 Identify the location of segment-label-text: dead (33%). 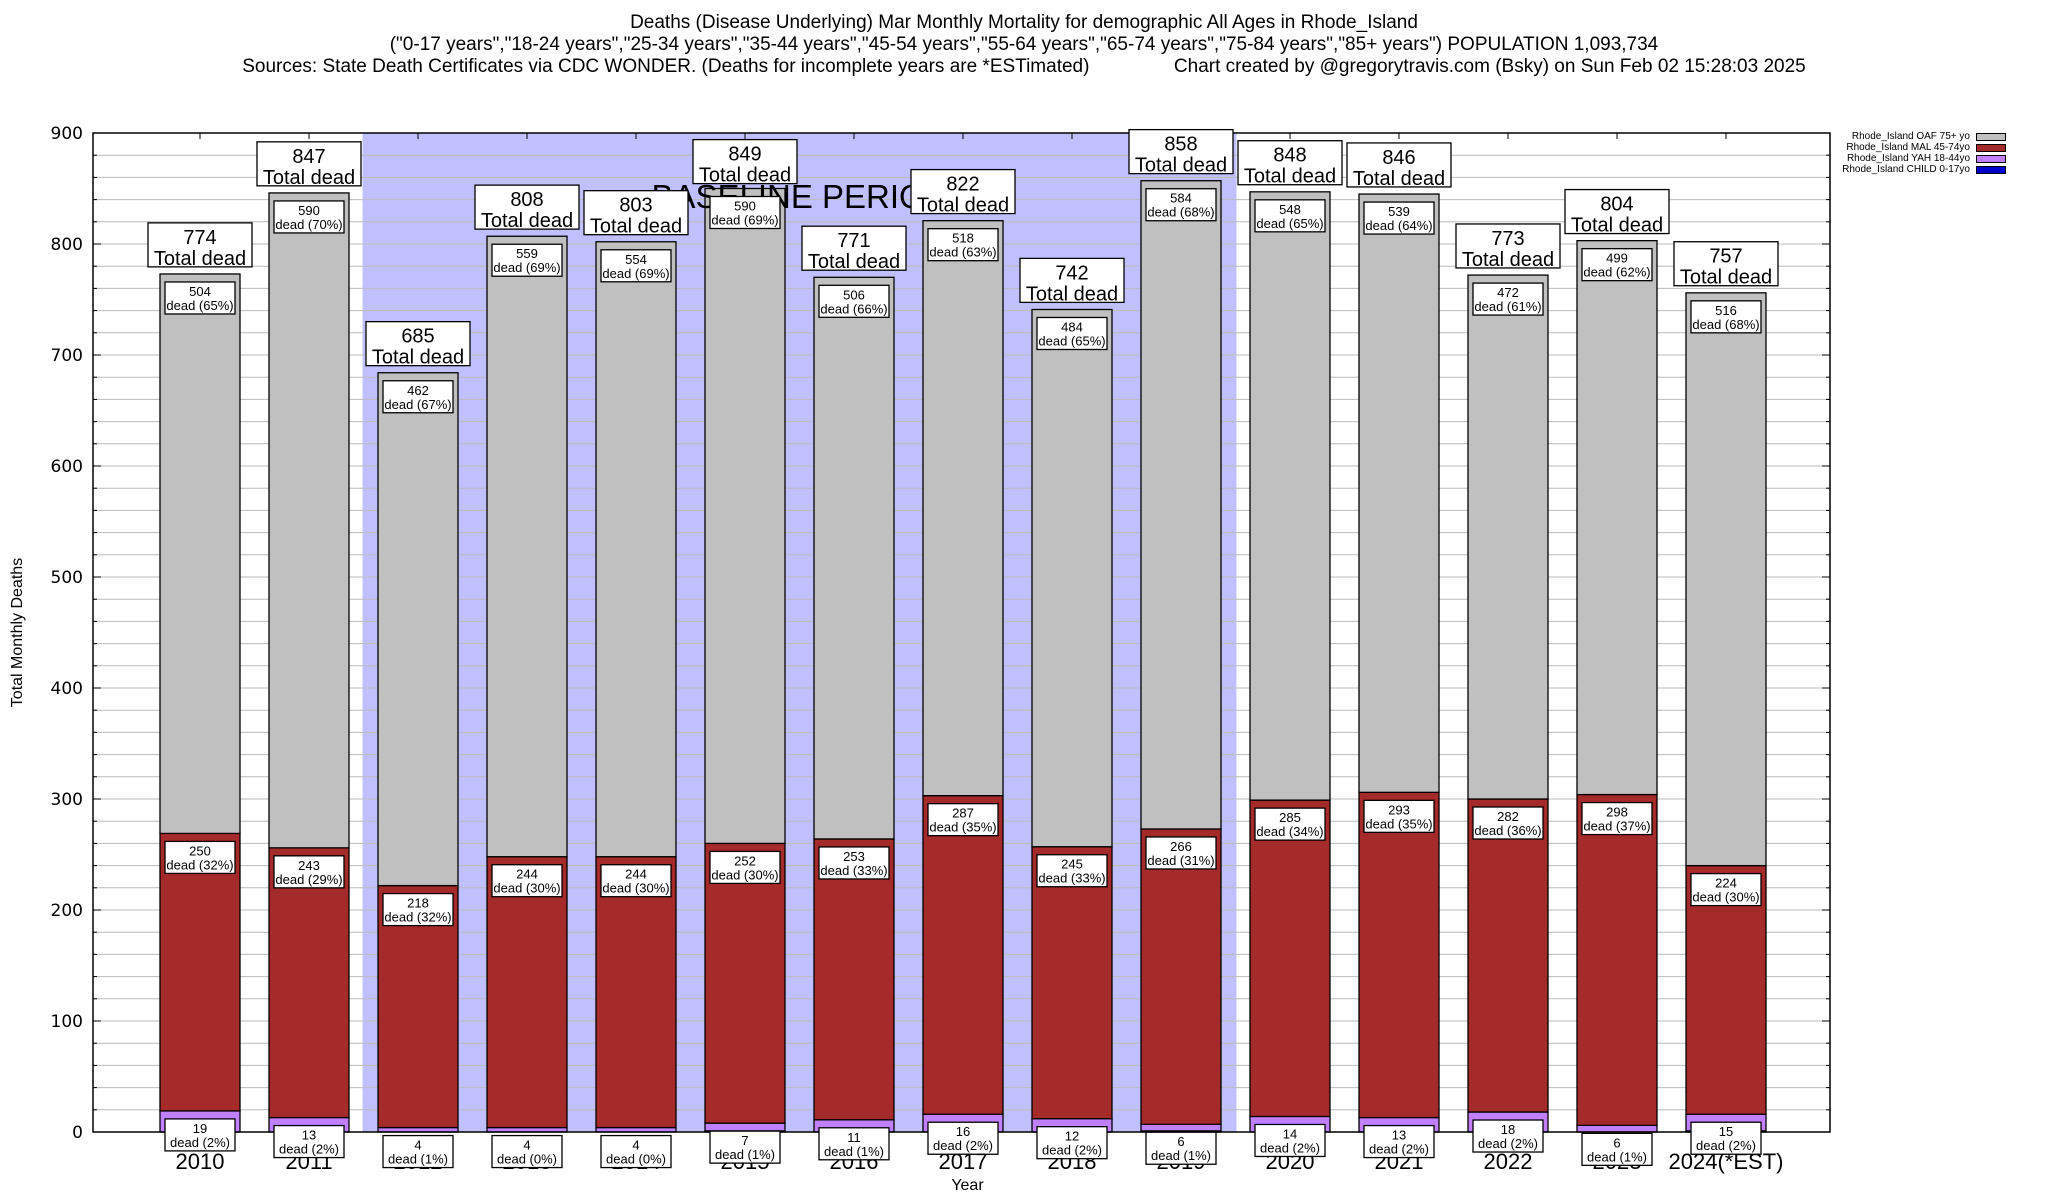
(853, 870).